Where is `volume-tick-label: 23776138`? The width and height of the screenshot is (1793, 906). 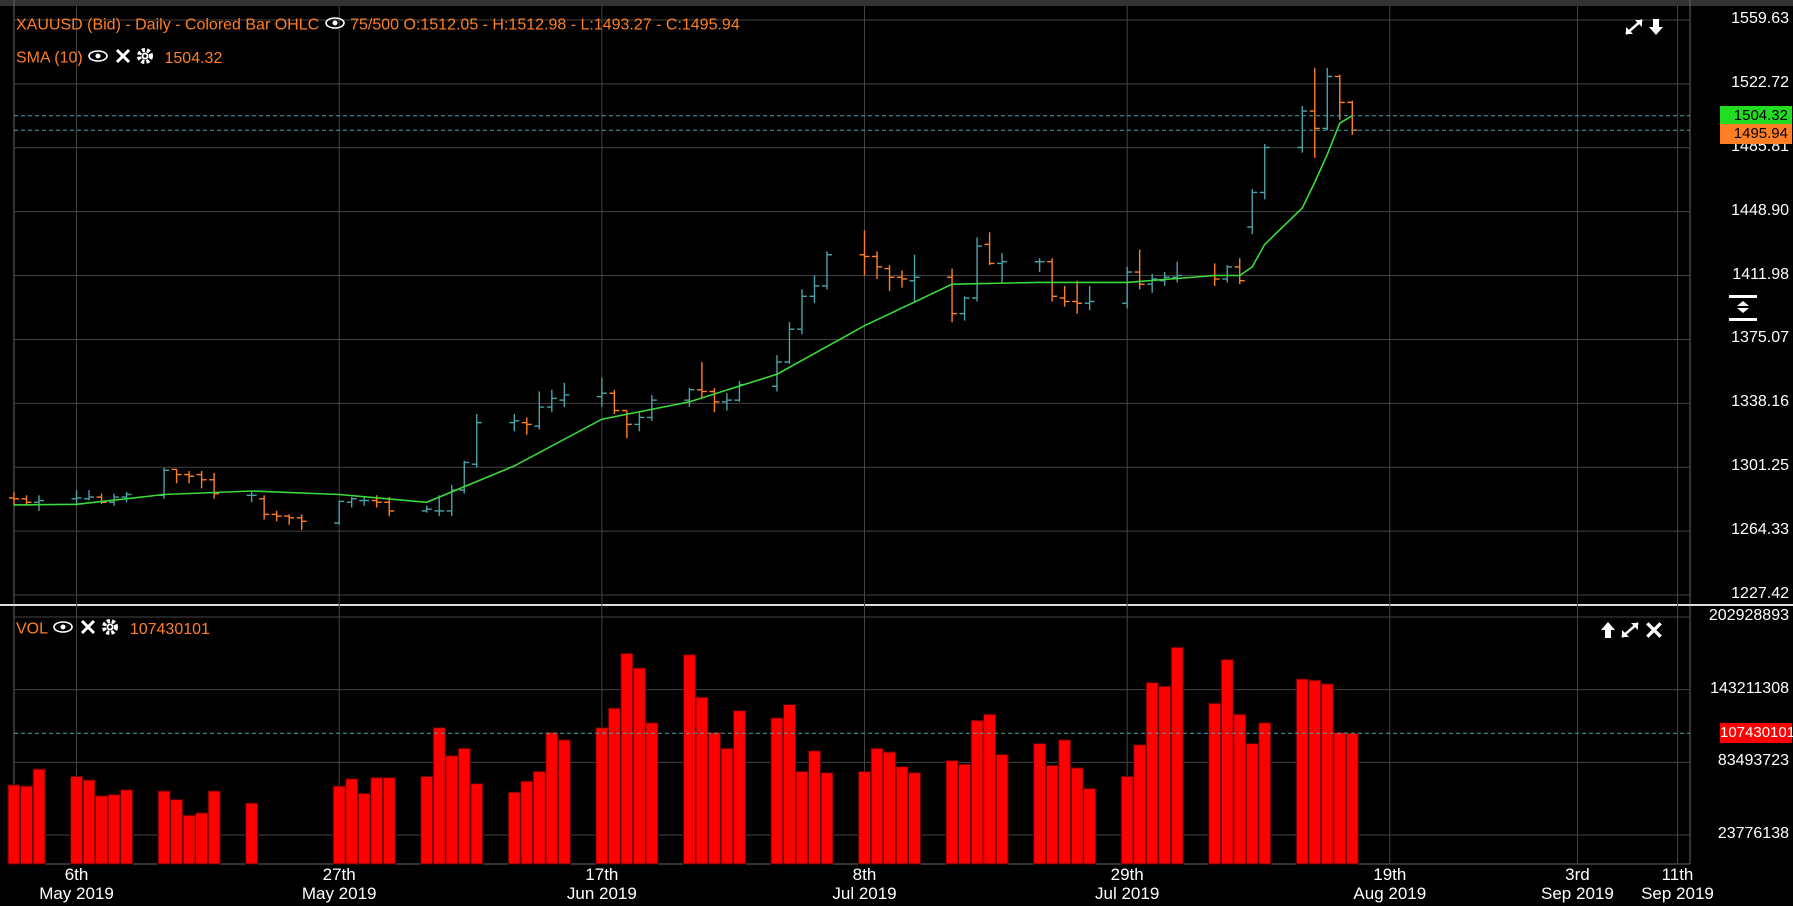 volume-tick-label: 23776138 is located at coordinates (1753, 834).